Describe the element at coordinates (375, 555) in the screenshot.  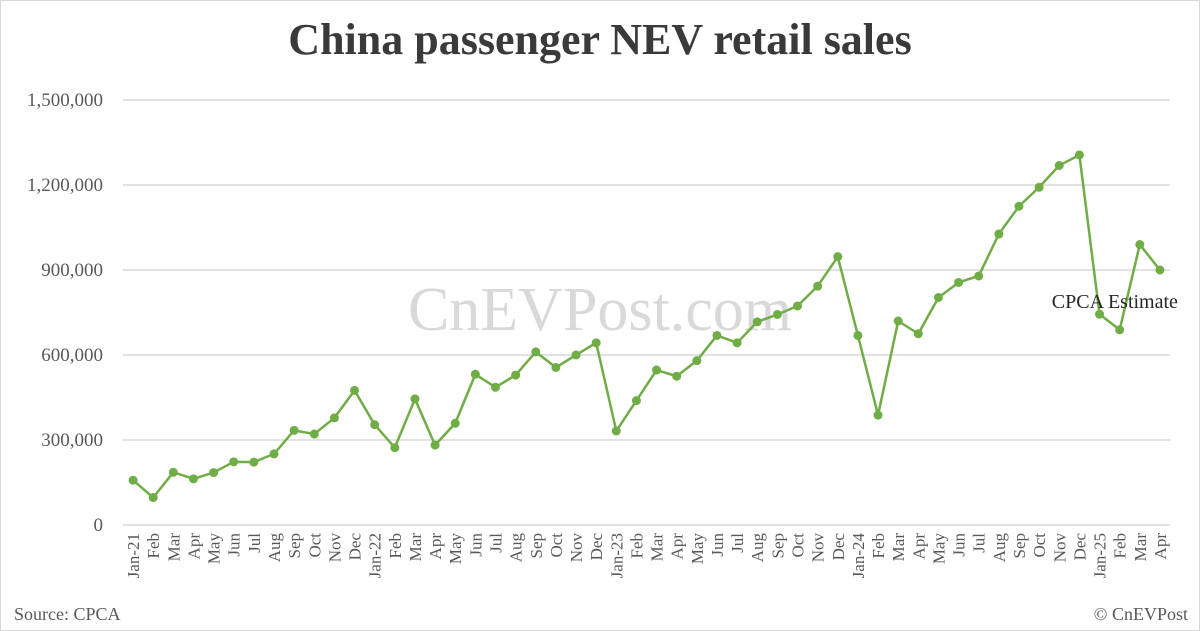
I see `x-tick-label: Jan-22` at that location.